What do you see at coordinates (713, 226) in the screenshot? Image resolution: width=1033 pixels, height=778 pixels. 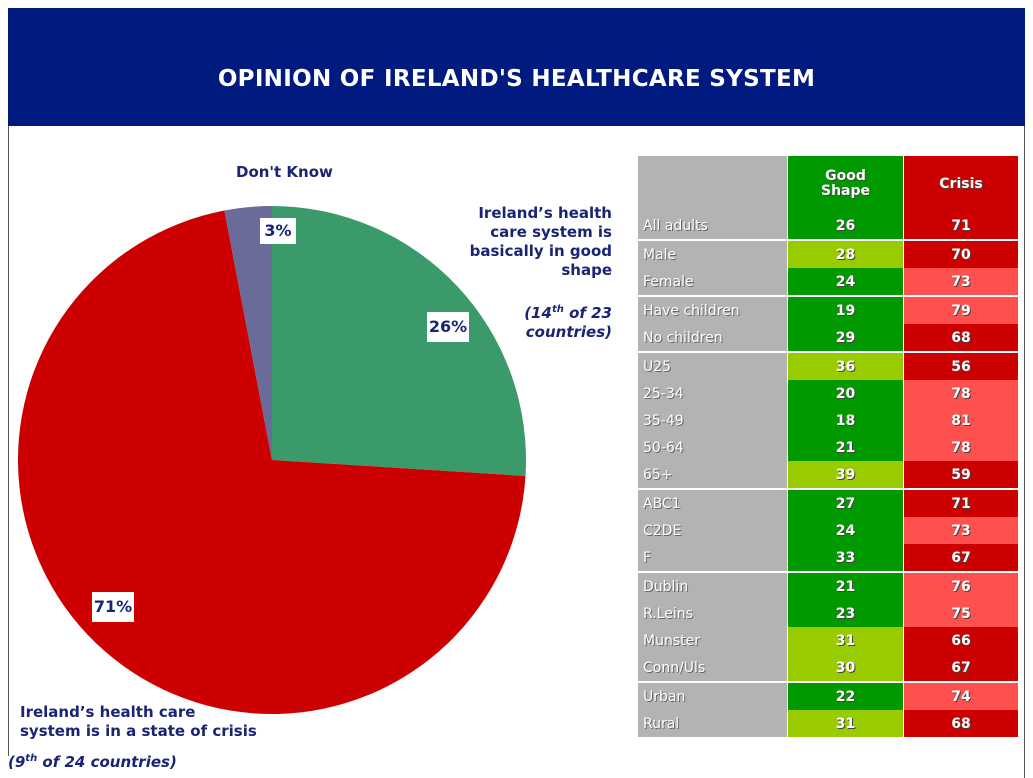 I see `row-label: All adults` at bounding box center [713, 226].